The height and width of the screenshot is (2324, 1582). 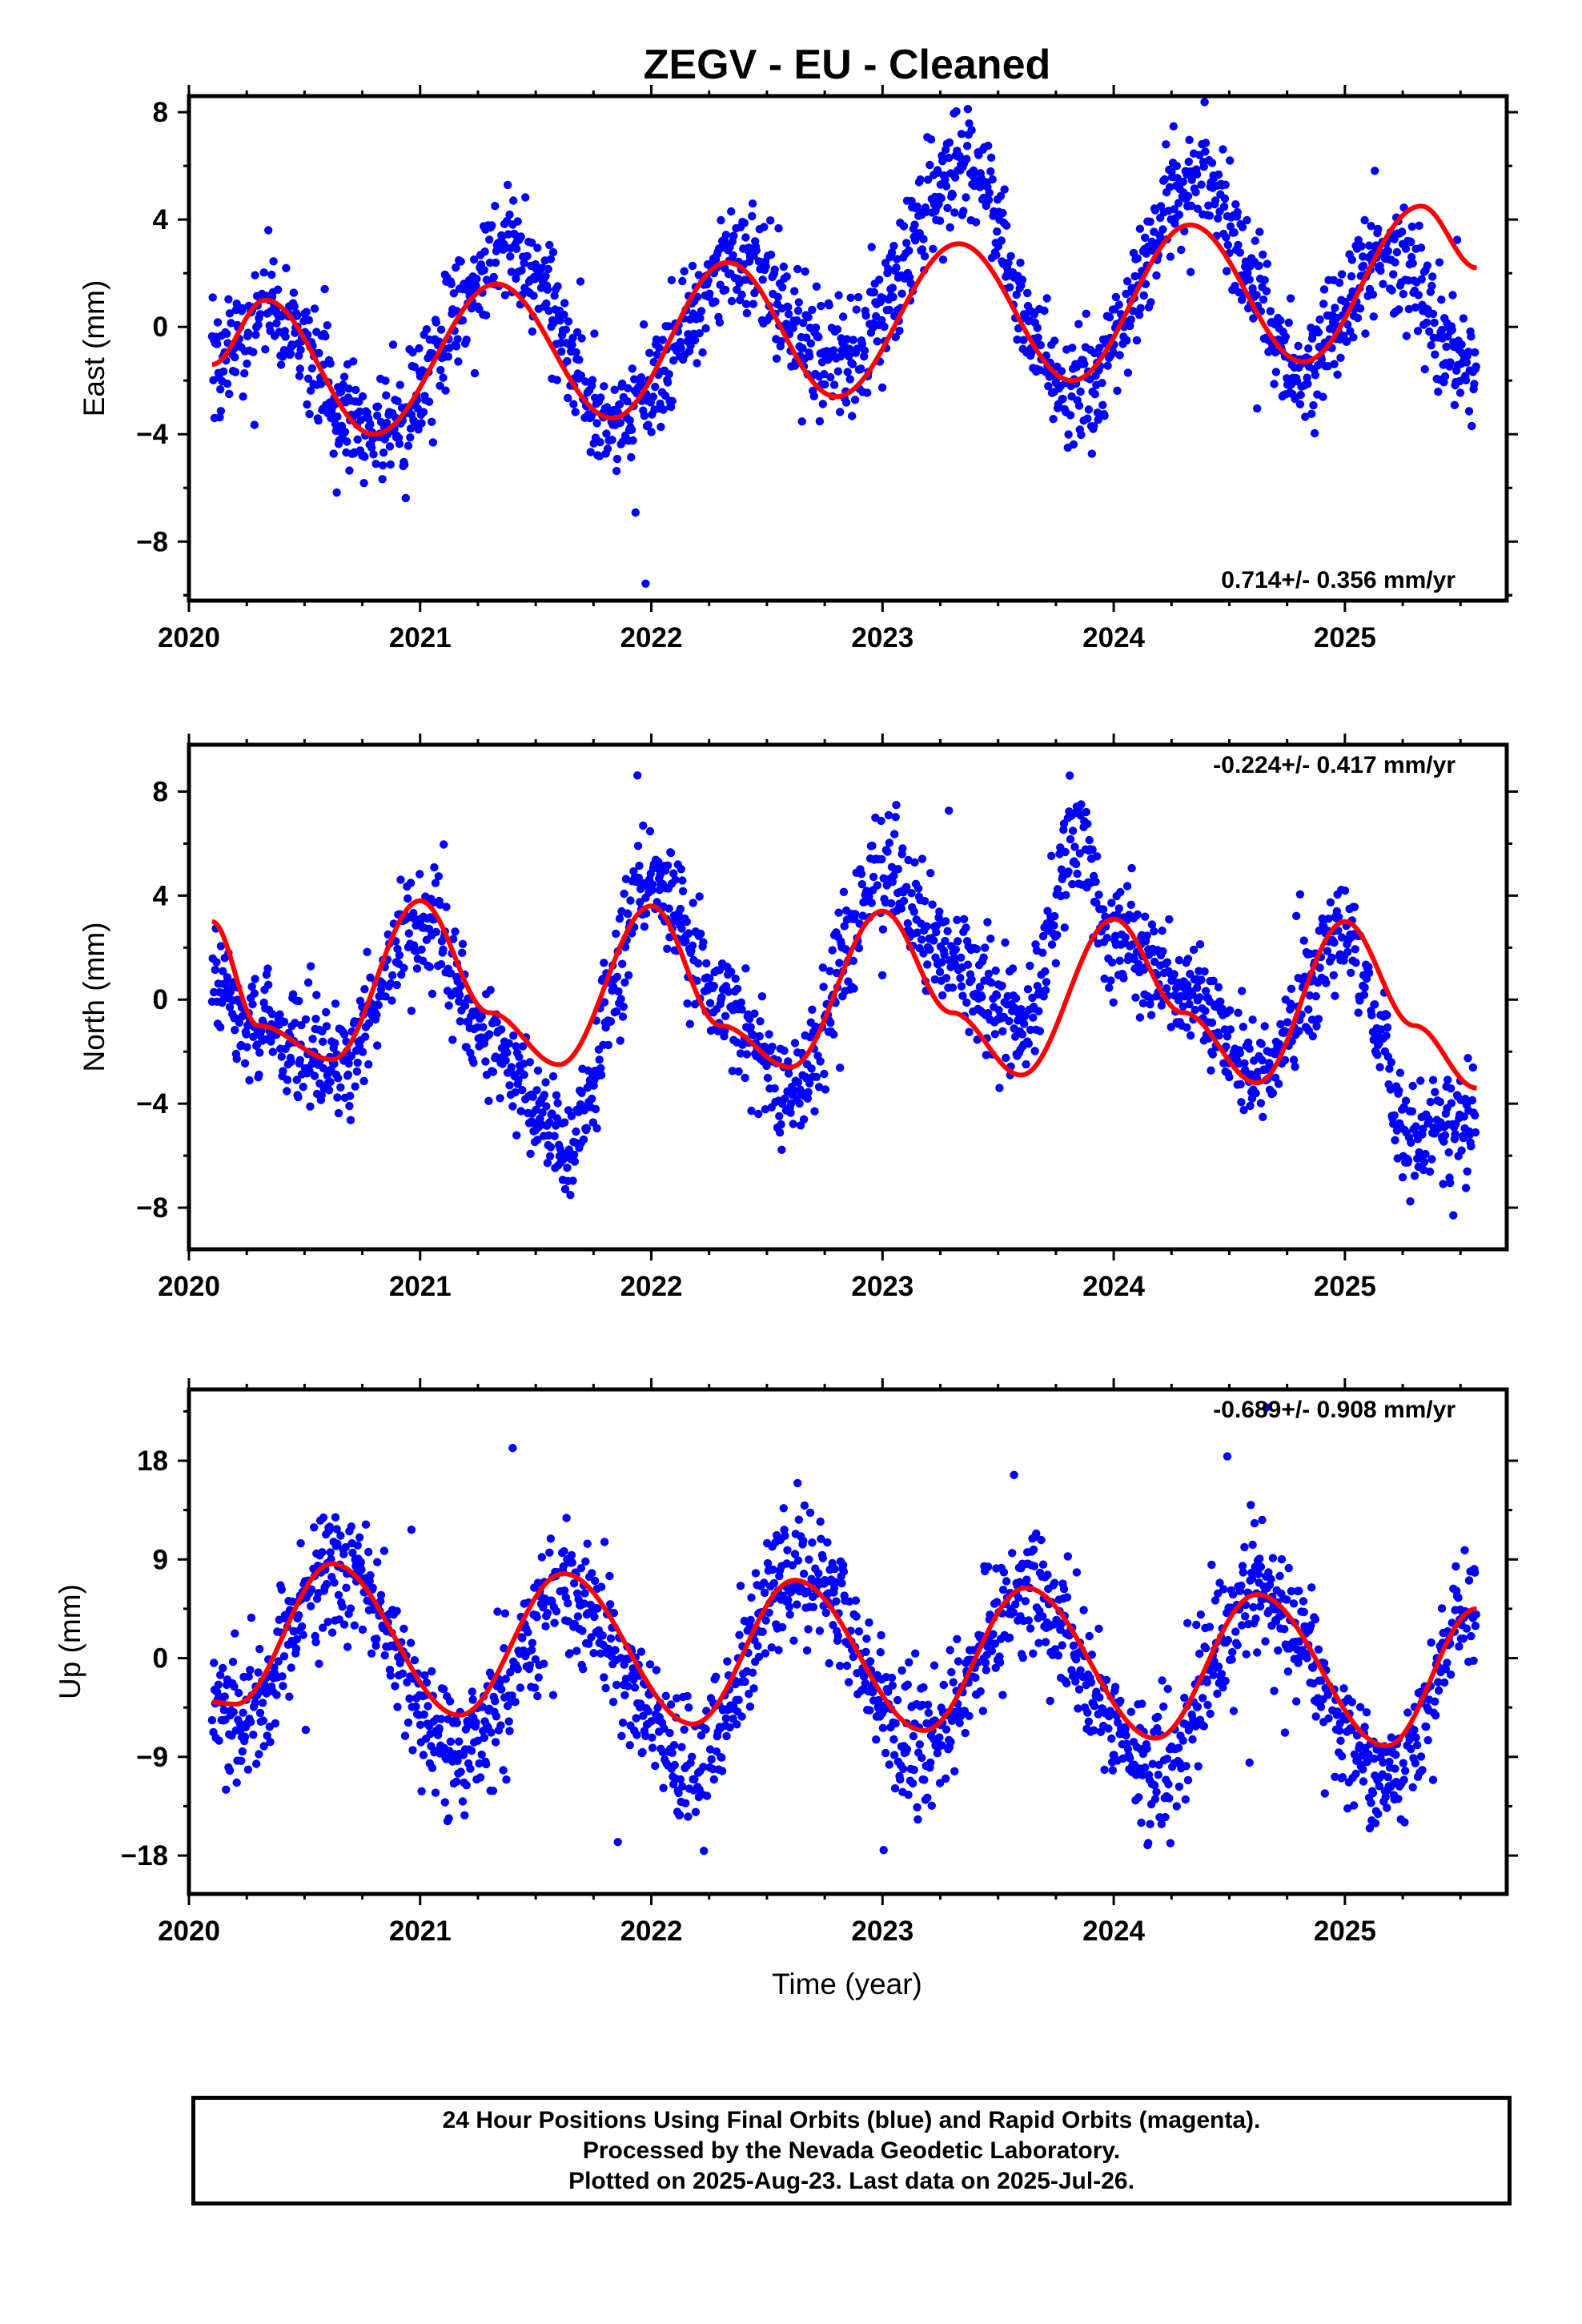 What do you see at coordinates (1338, 580) in the screenshot?
I see `east-rate-label: 0.714+/- 0.356 mm/yr` at bounding box center [1338, 580].